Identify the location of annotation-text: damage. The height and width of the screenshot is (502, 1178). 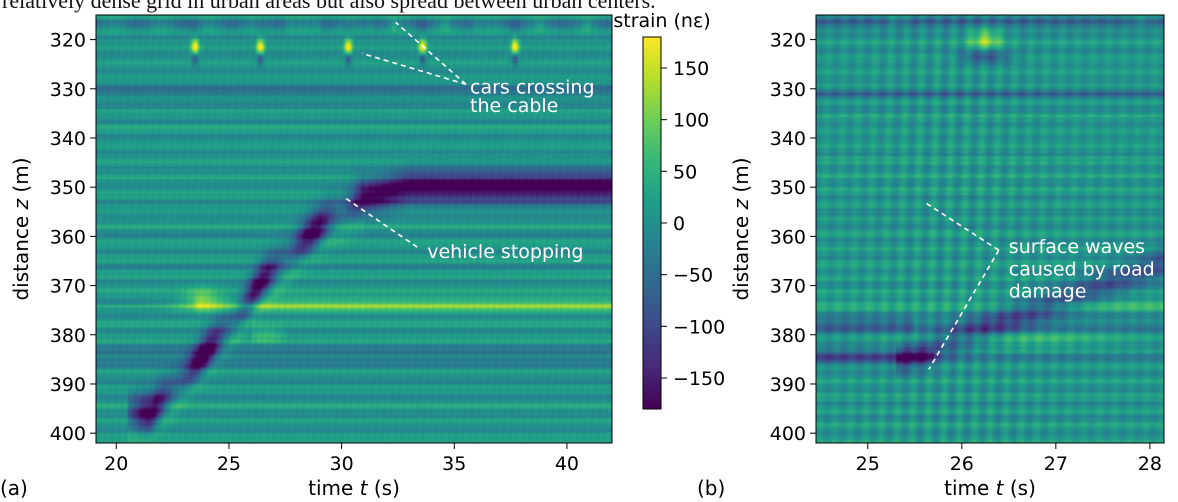
(1048, 291).